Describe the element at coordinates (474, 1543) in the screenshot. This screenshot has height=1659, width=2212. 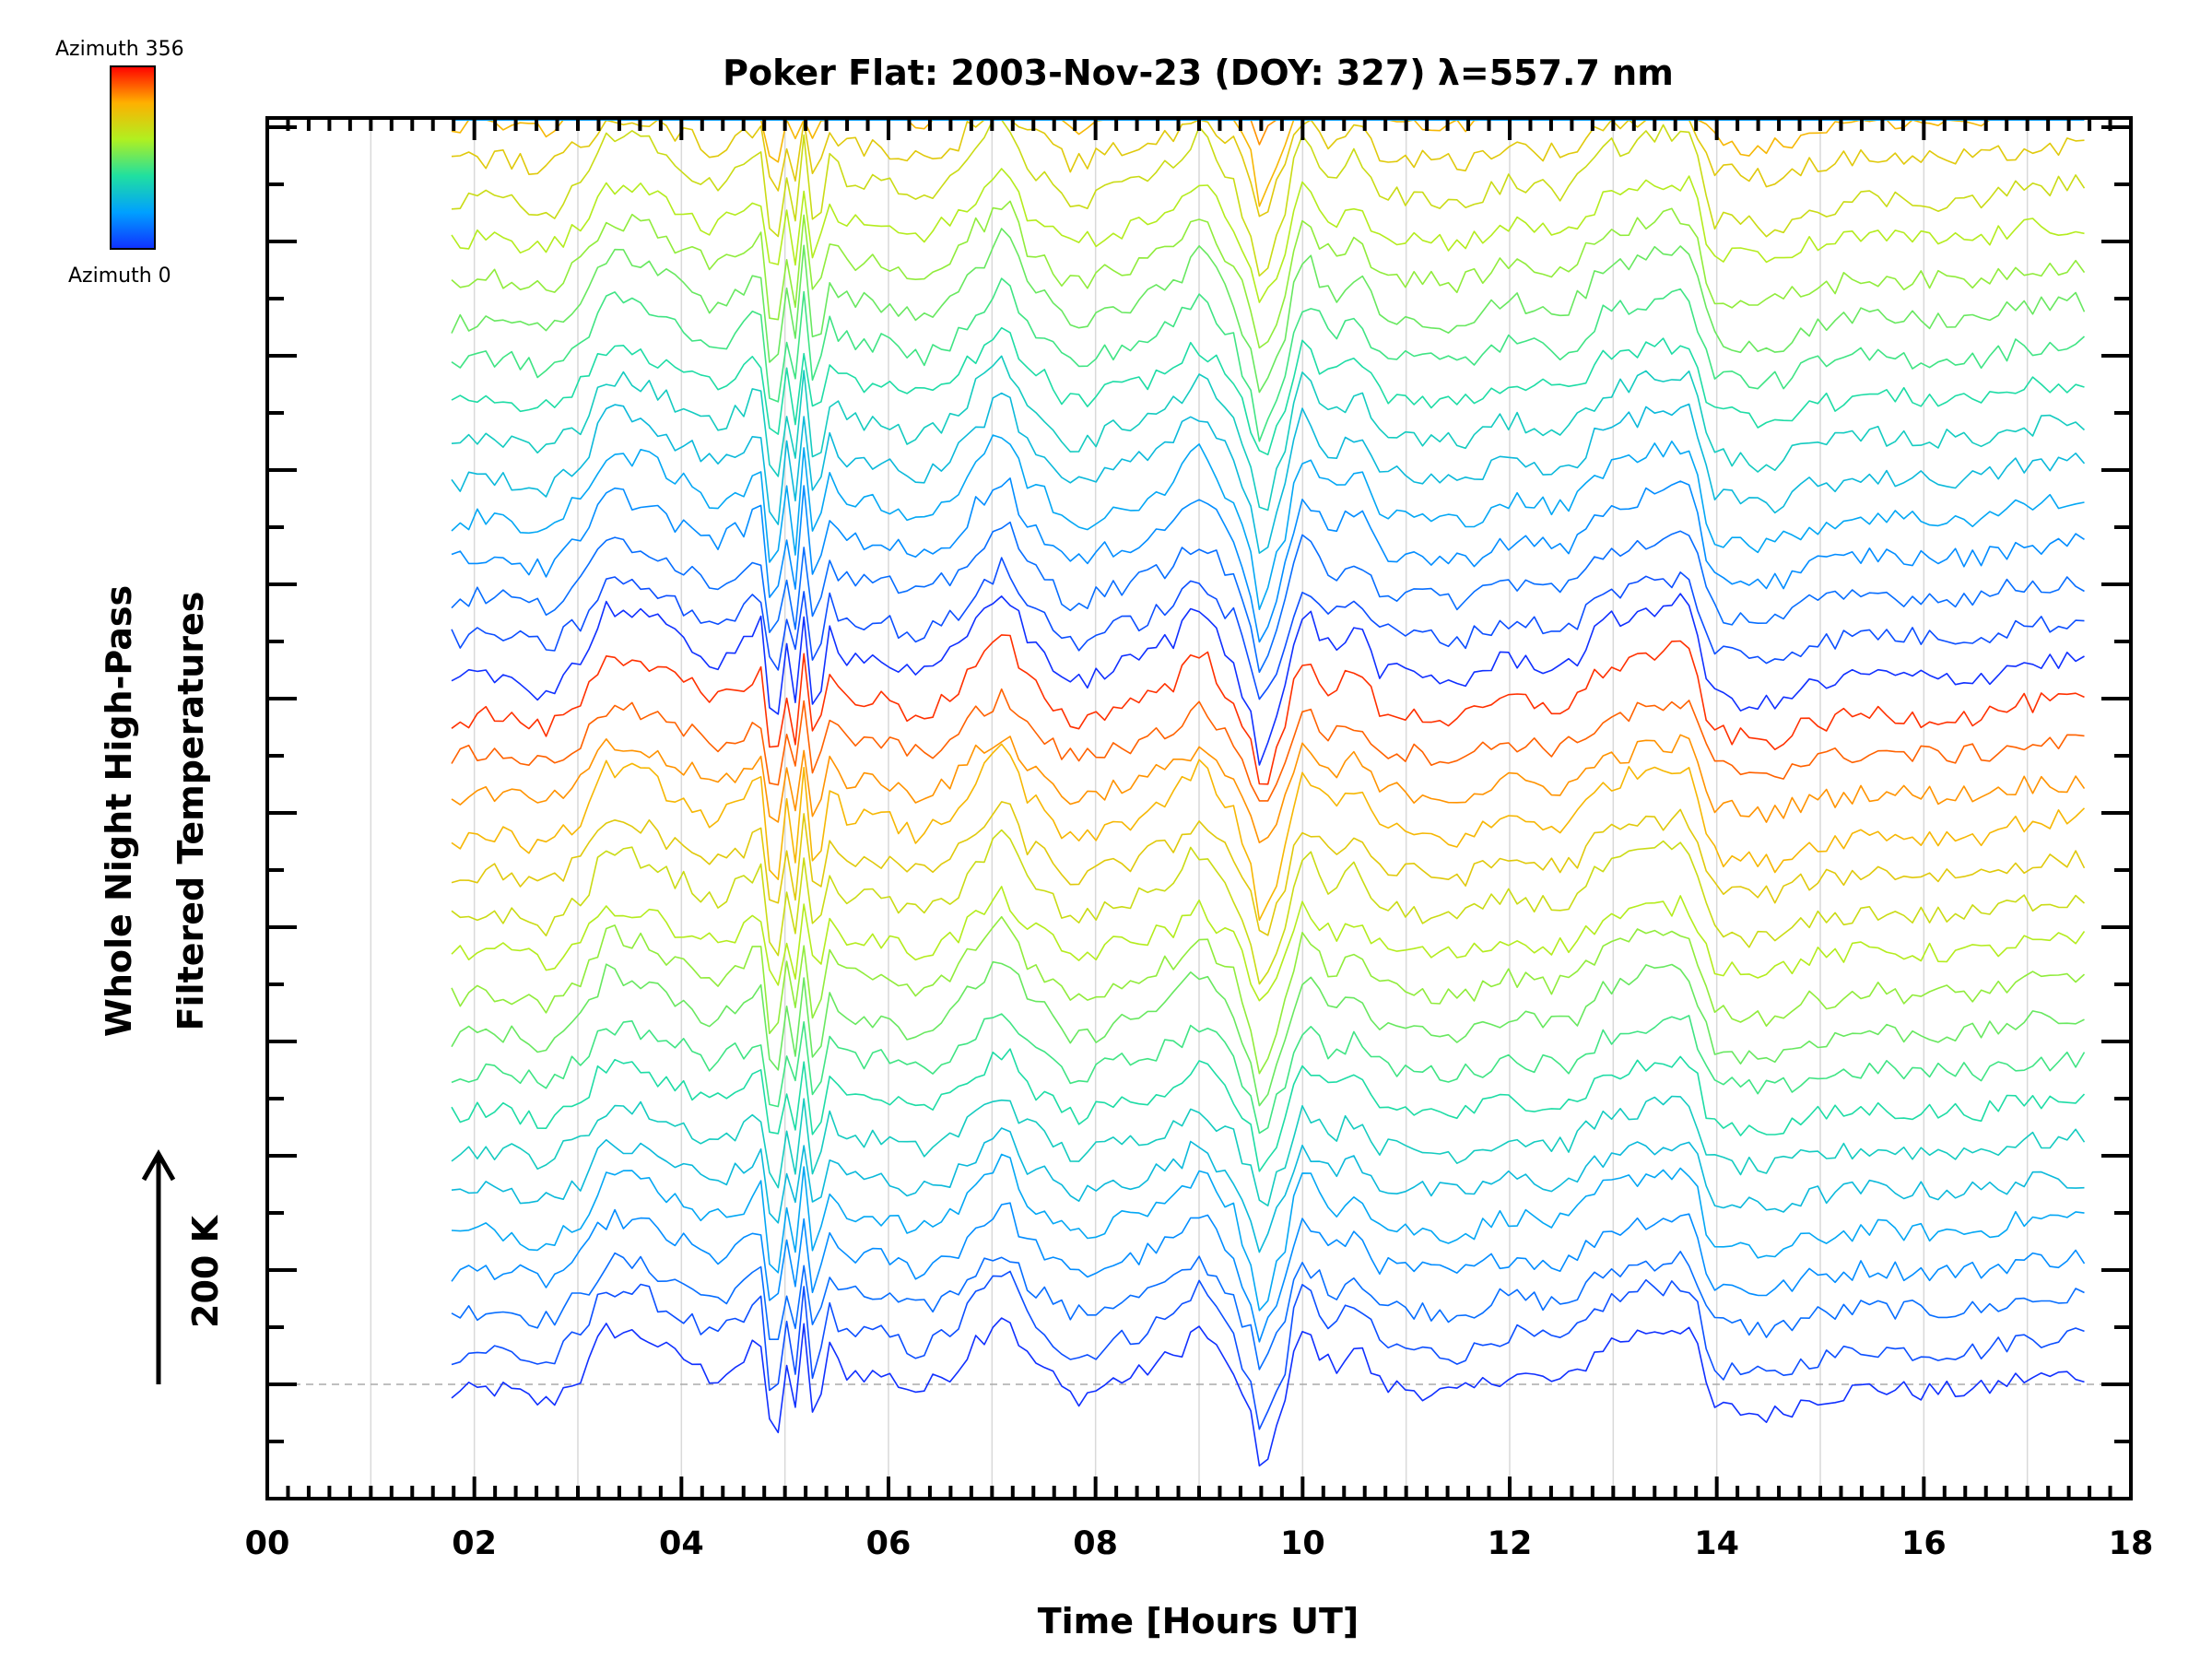
I see `x-tick-label: 02` at that location.